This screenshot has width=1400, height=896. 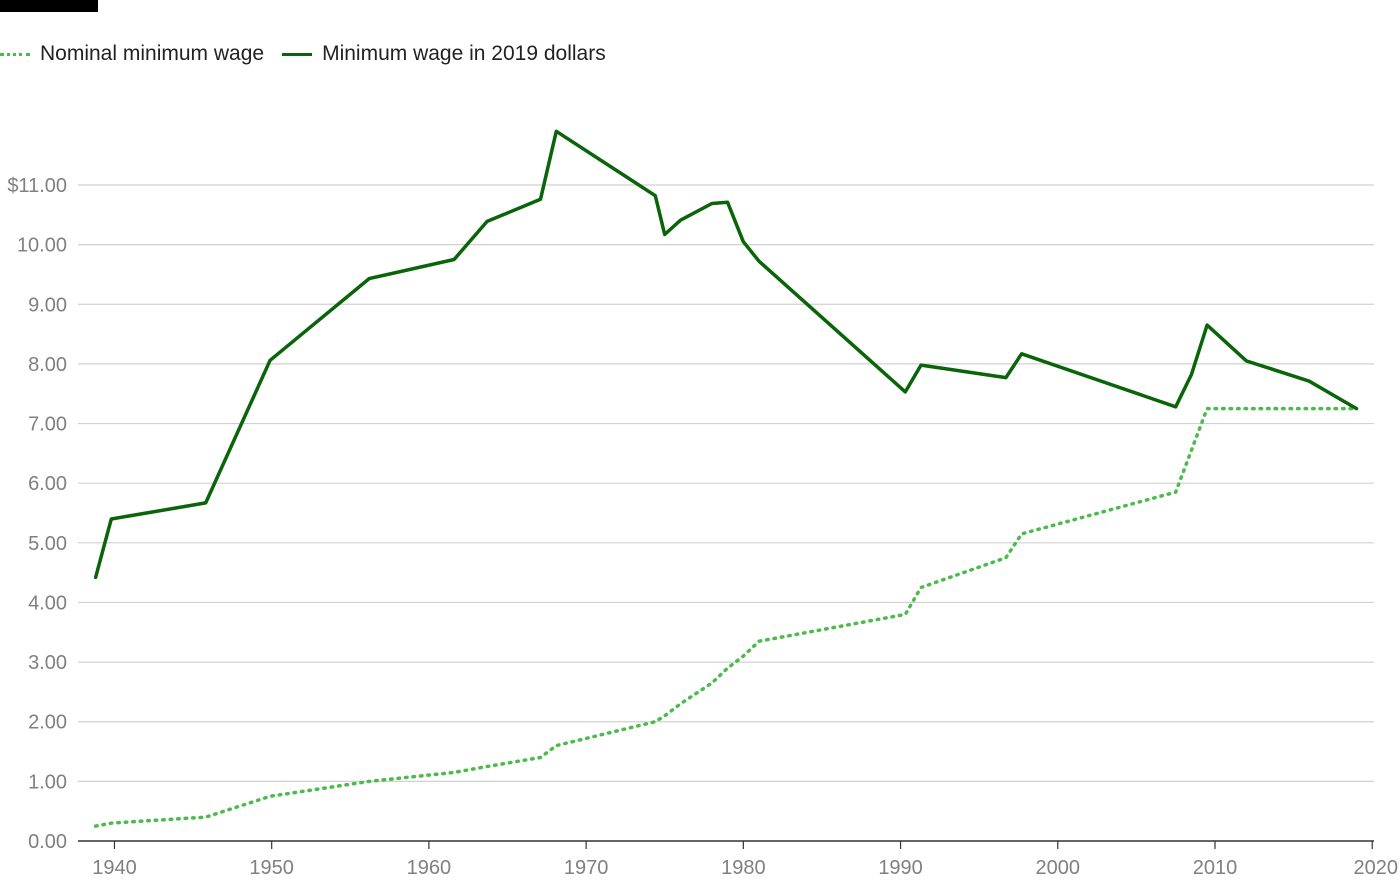 I want to click on x-tick-label: 2010, so click(x=1215, y=868).